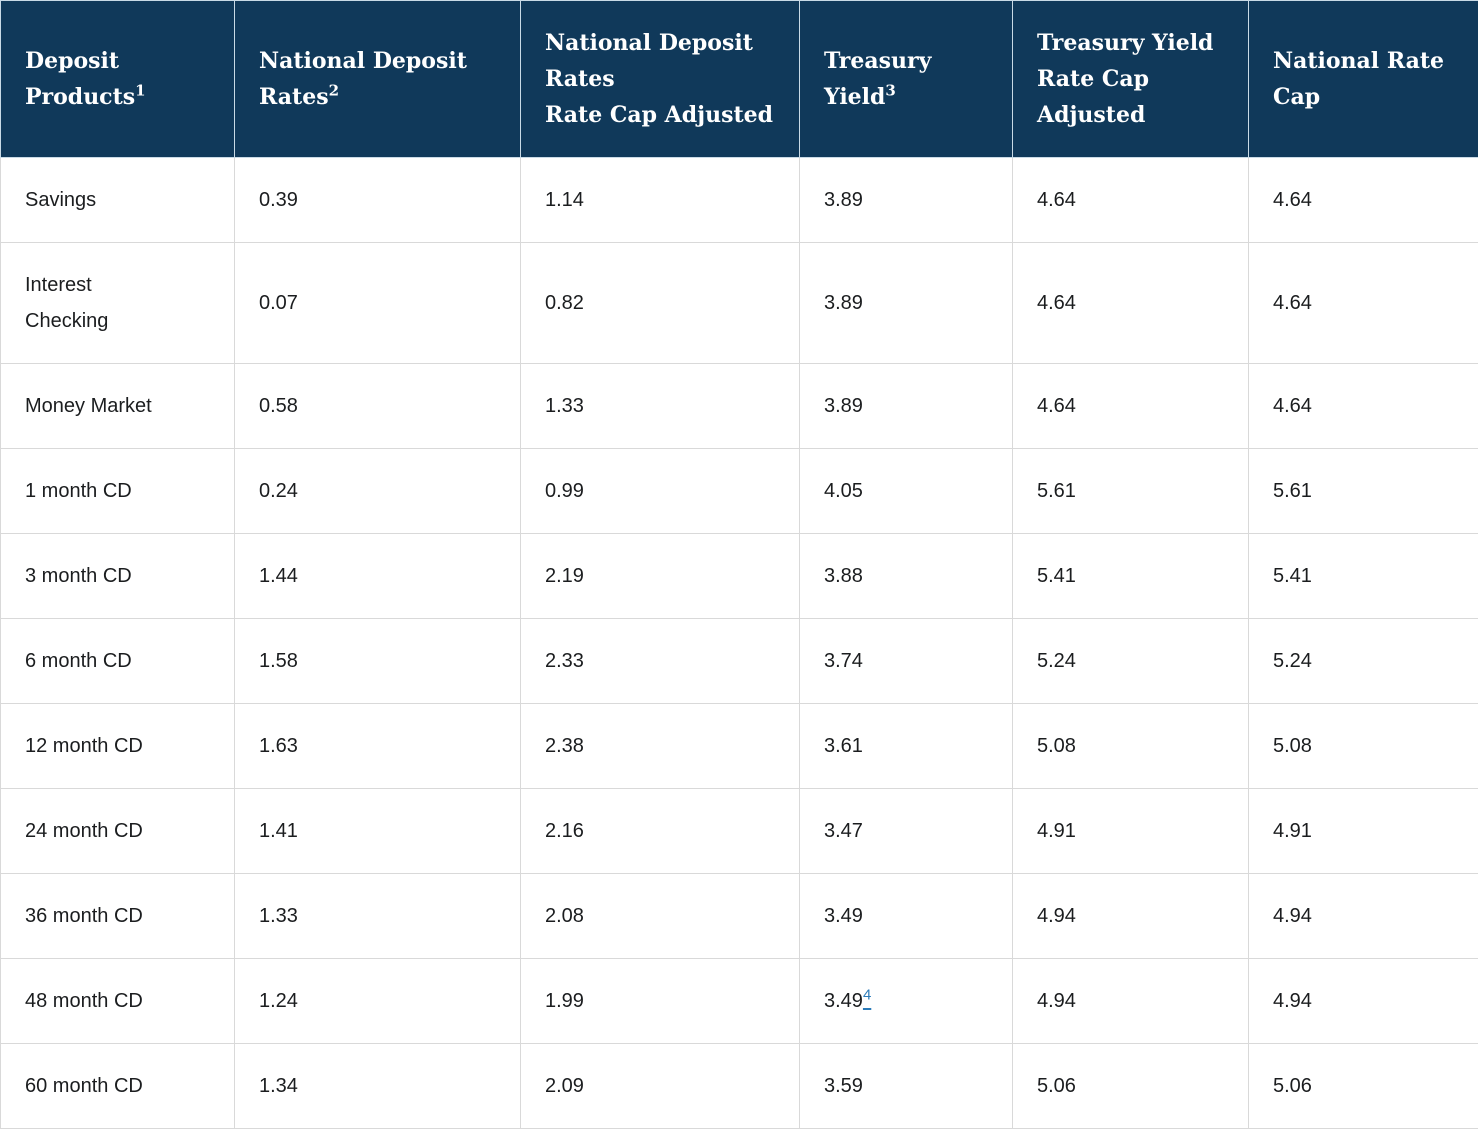 Image resolution: width=1478 pixels, height=1132 pixels. What do you see at coordinates (117, 916) in the screenshot?
I see `product-name-cell: 36 month CD` at bounding box center [117, 916].